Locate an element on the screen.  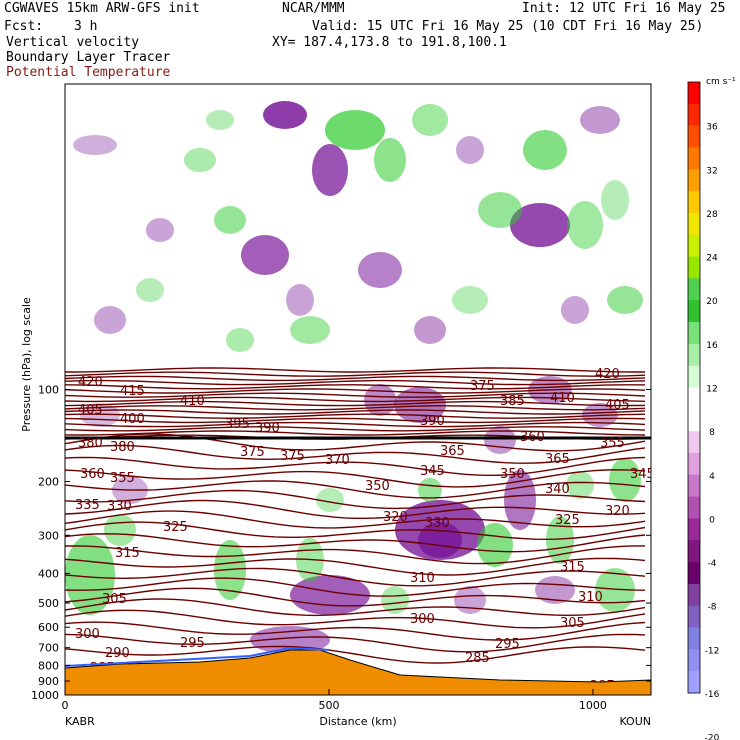
colorbar-tick-label: 32 is located at coordinates (711, 171).